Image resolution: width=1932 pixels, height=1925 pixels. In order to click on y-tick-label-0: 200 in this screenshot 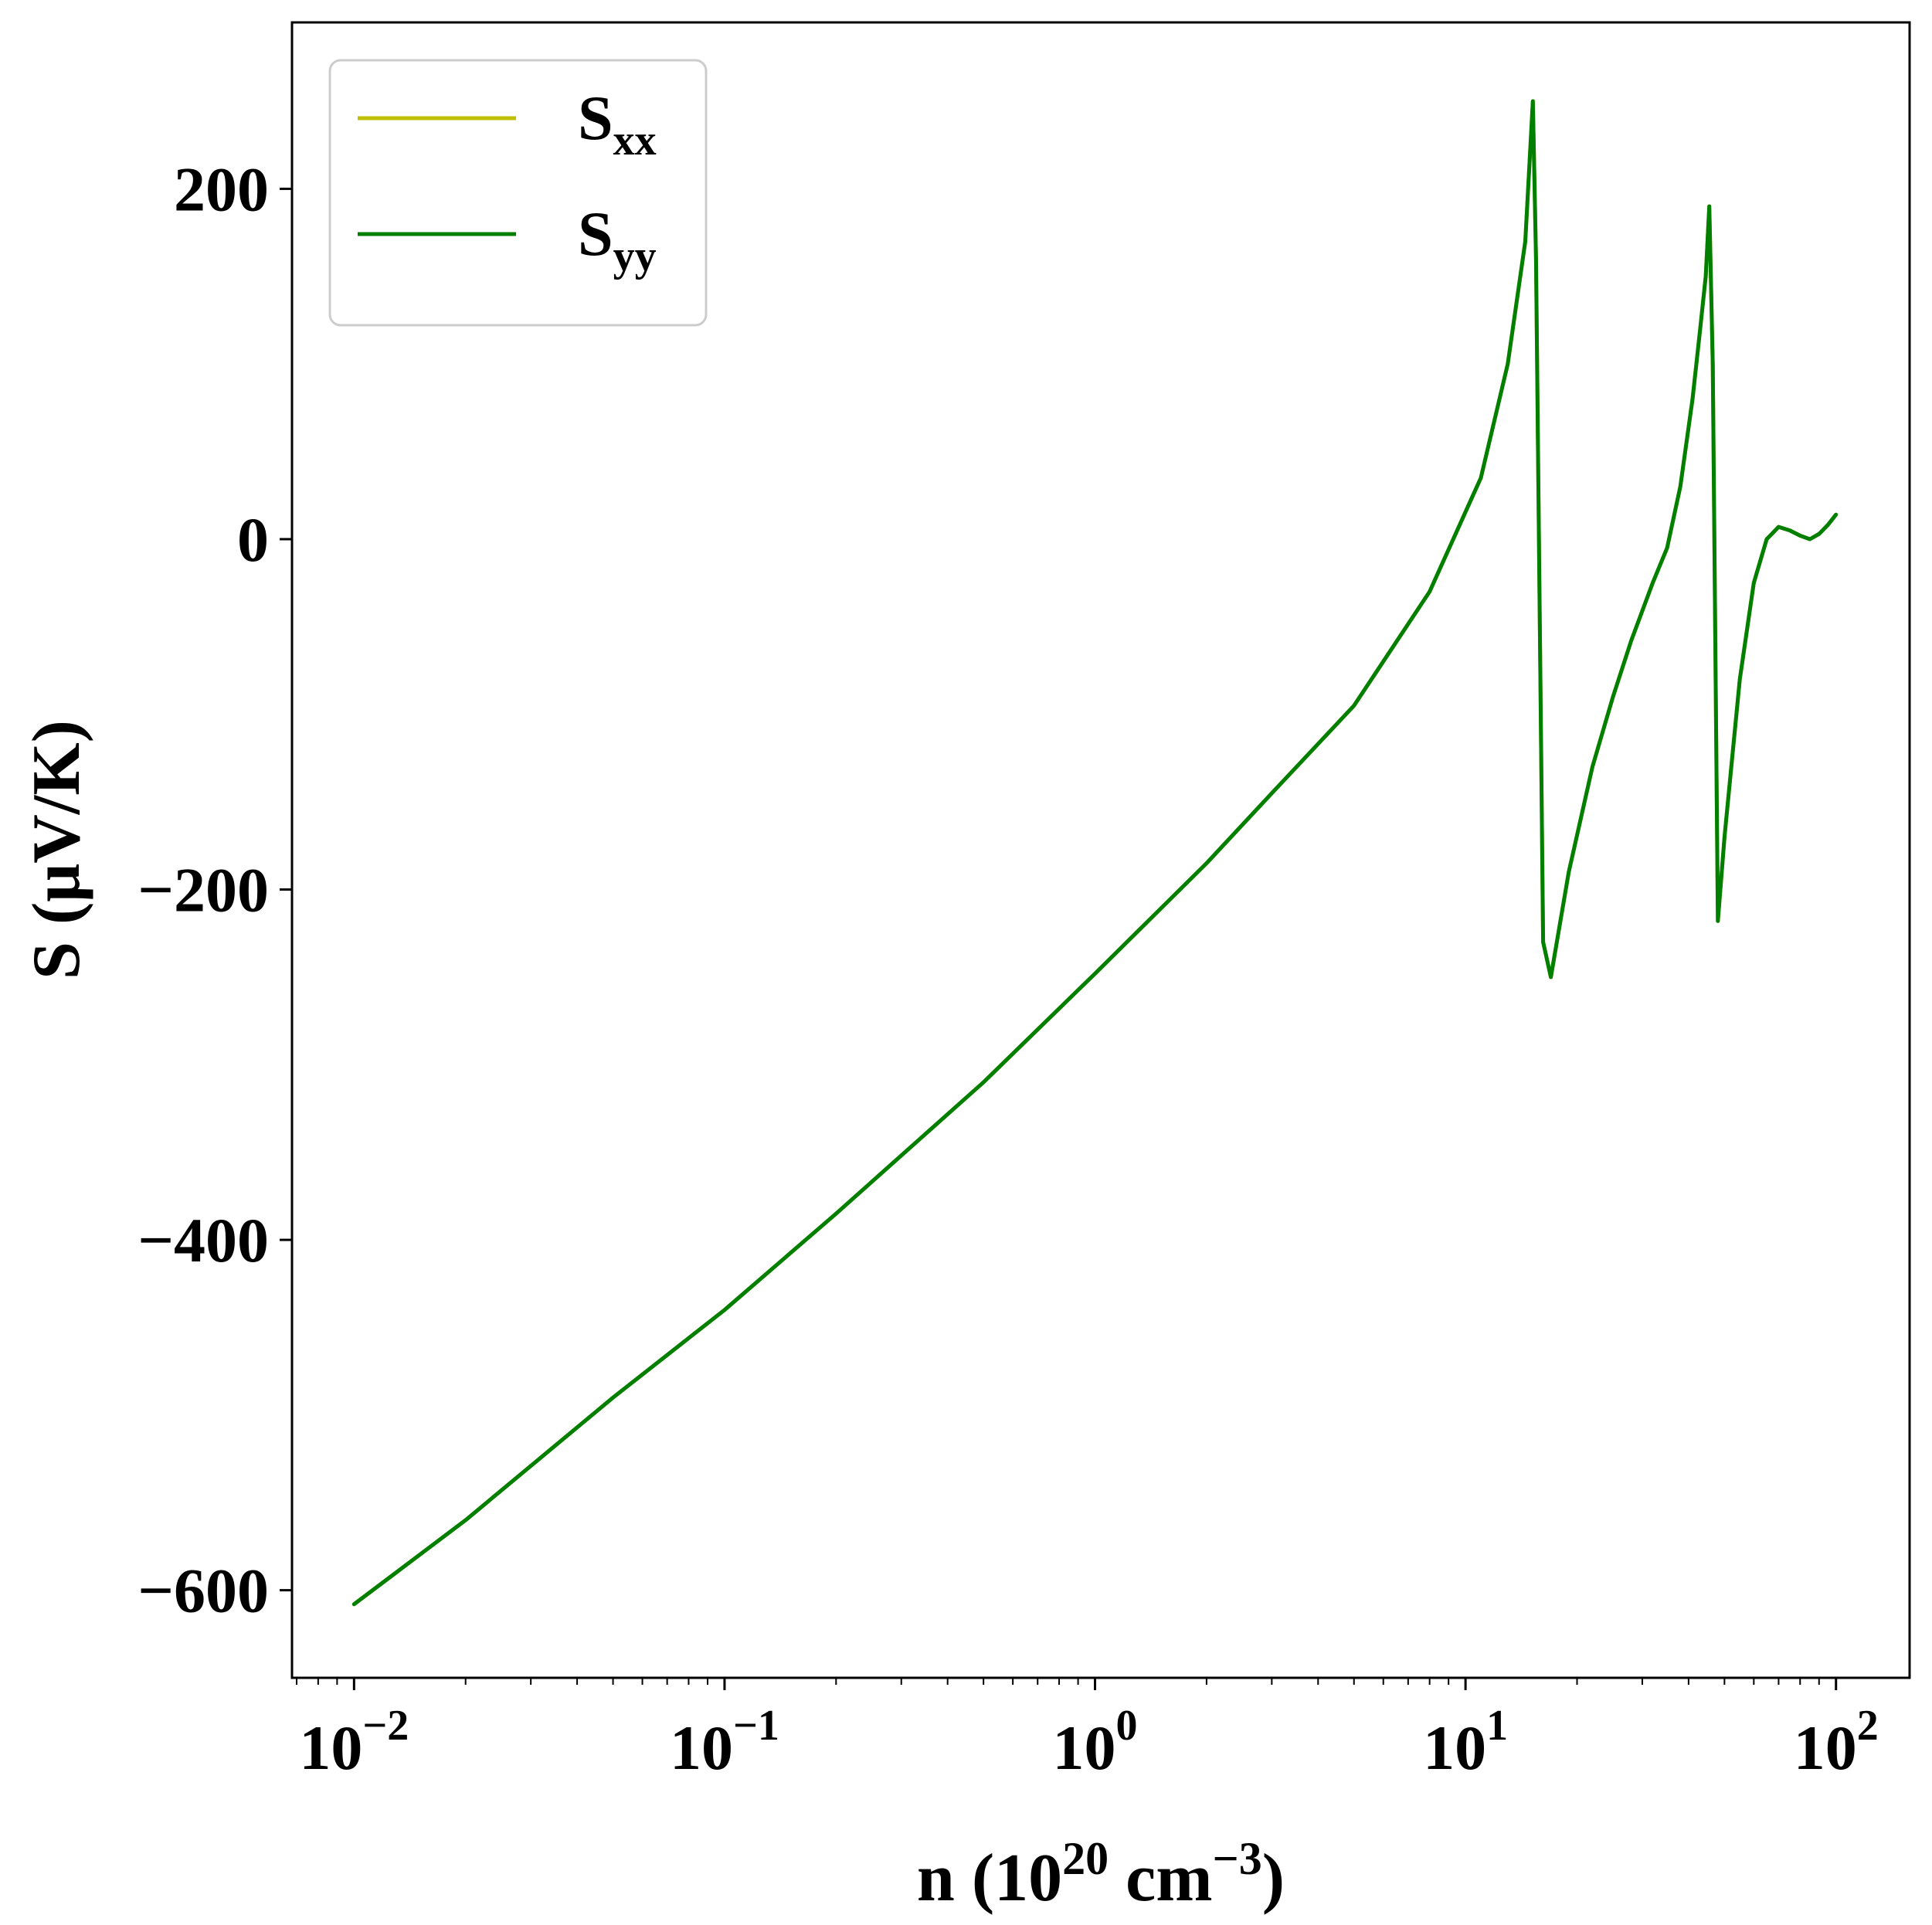, I will do `click(222, 189)`.